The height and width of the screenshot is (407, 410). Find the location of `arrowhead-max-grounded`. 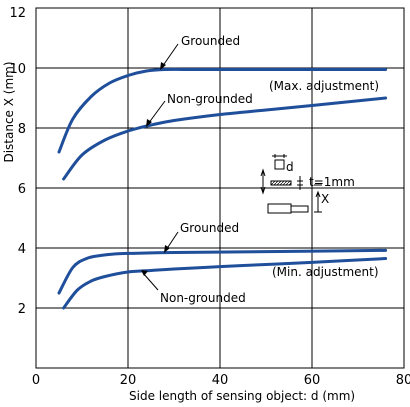

arrowhead-max-grounded is located at coordinates (163, 66).